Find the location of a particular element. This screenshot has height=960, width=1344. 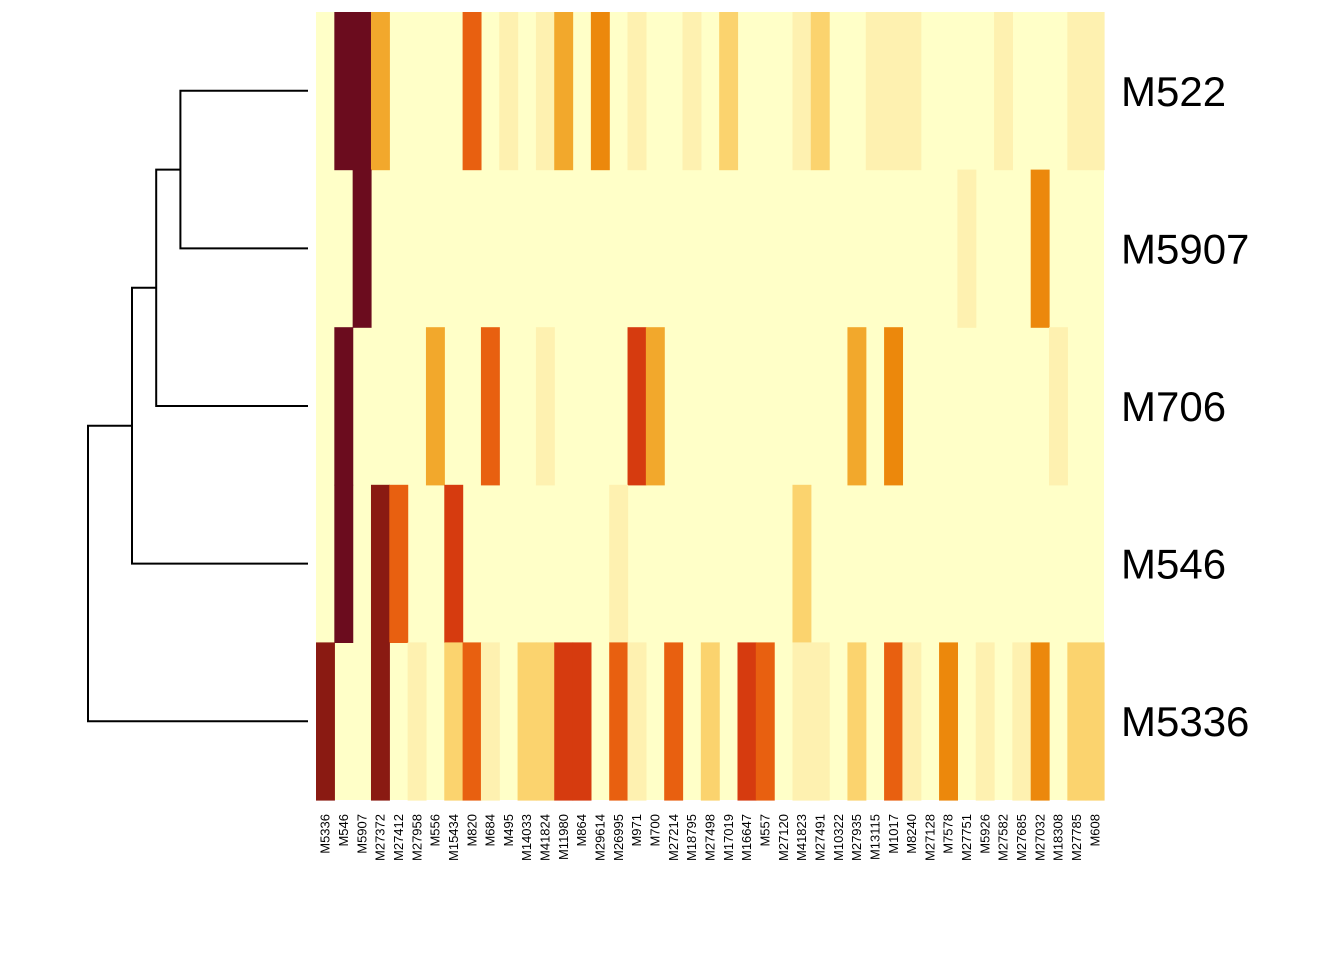

column-label: M5926 is located at coordinates (984, 834).